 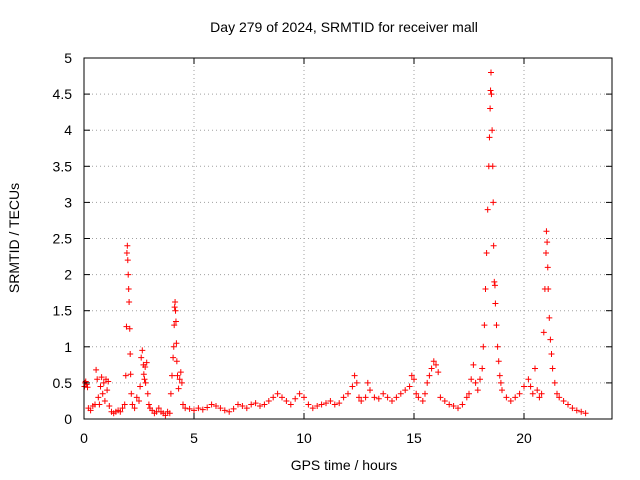 I want to click on y-tick-label: 3, so click(x=68, y=202).